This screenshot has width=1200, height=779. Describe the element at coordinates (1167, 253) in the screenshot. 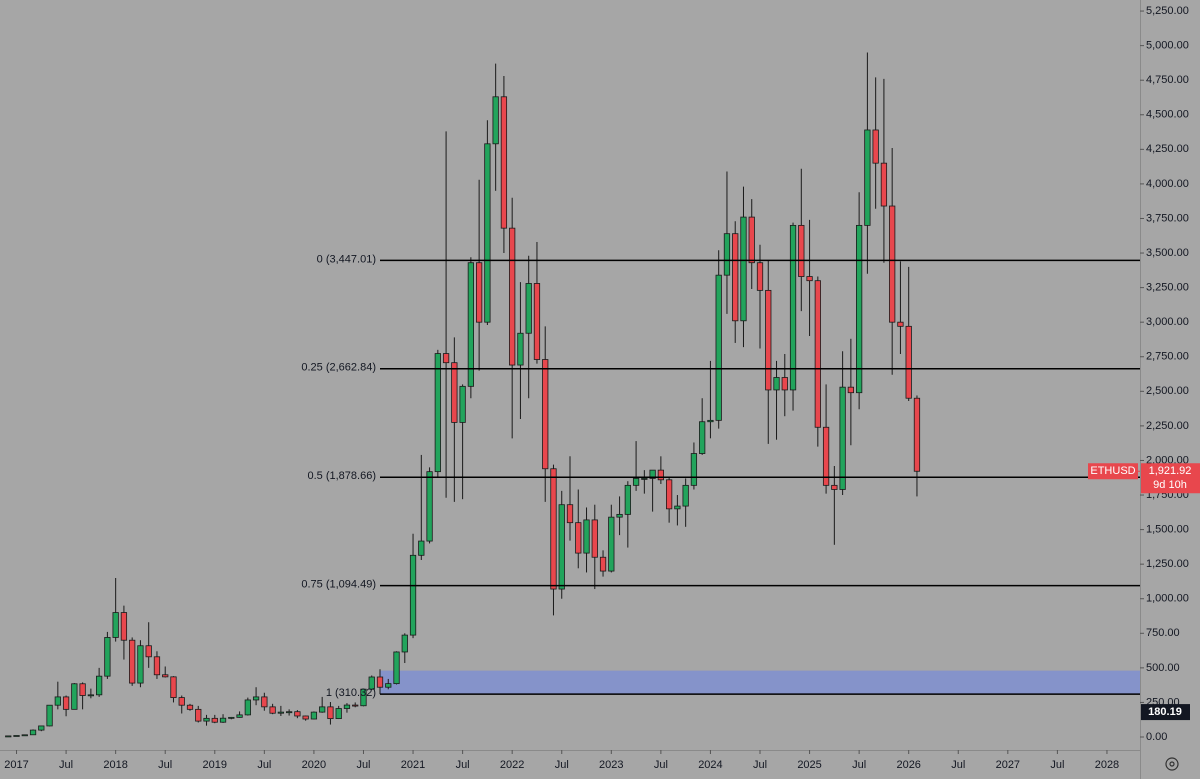

I see `y-tick-label: 3,500.00` at that location.